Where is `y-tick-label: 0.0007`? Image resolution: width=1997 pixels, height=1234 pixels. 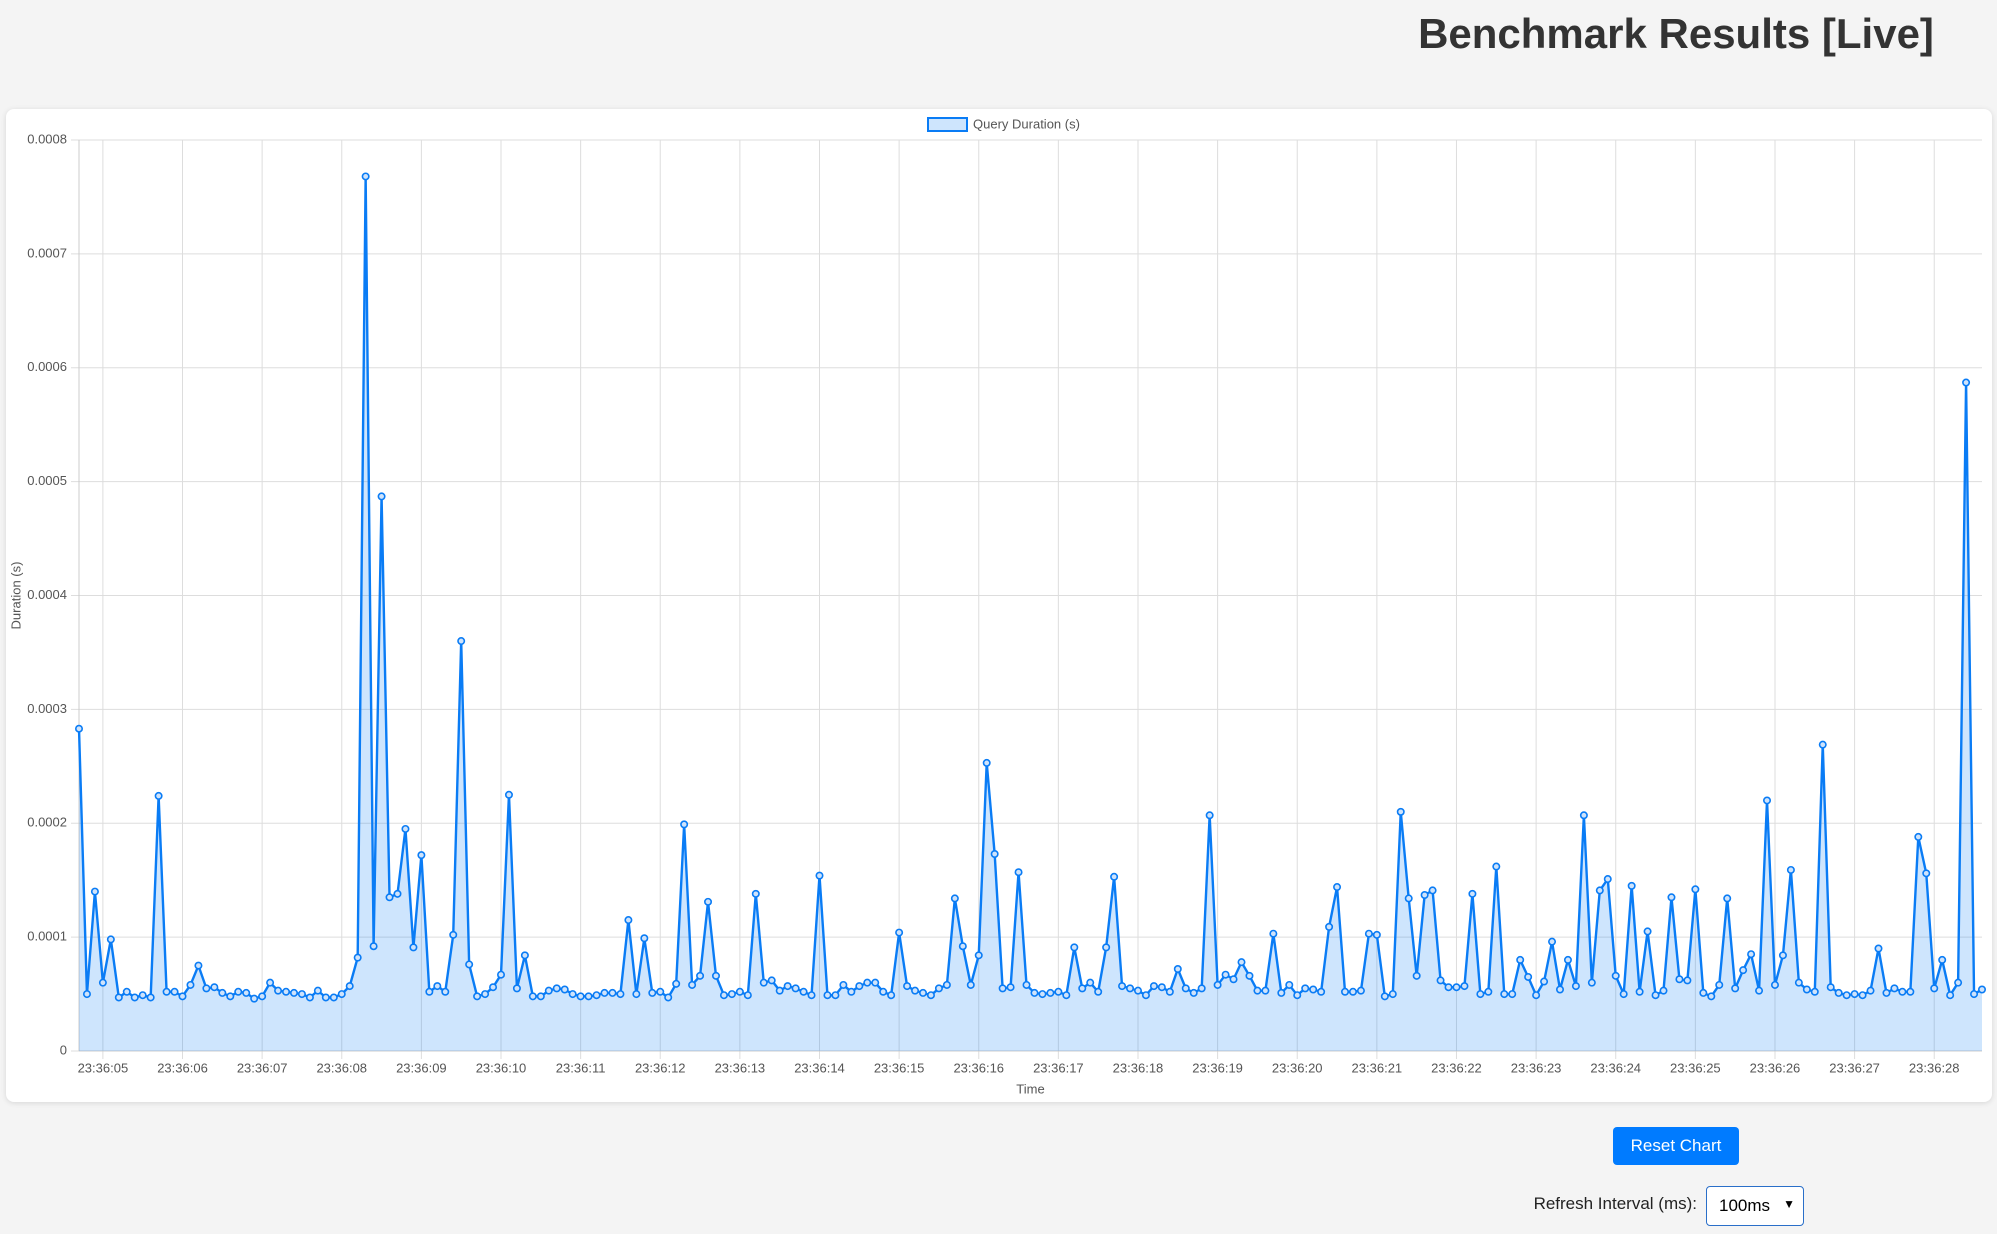 y-tick-label: 0.0007 is located at coordinates (47, 252).